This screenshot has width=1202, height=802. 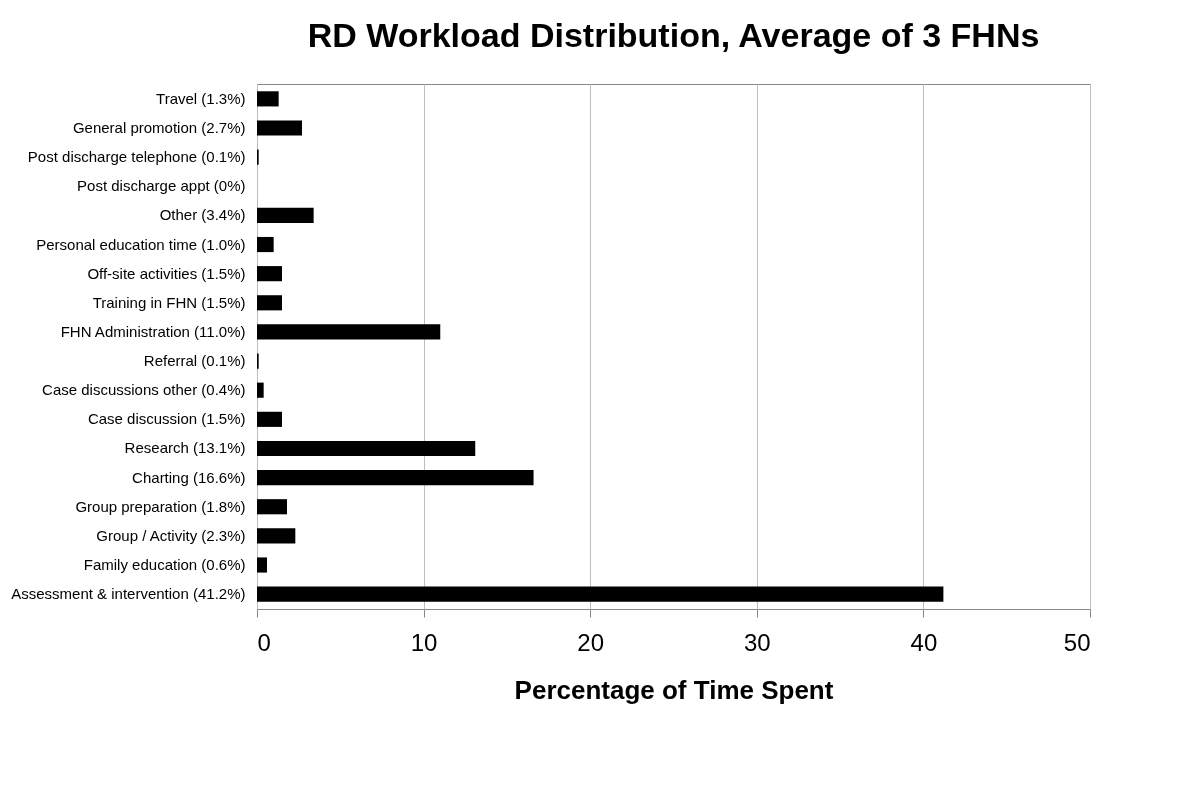 I want to click on y-tick-label: Group / Activity (2.3%), so click(x=171, y=535).